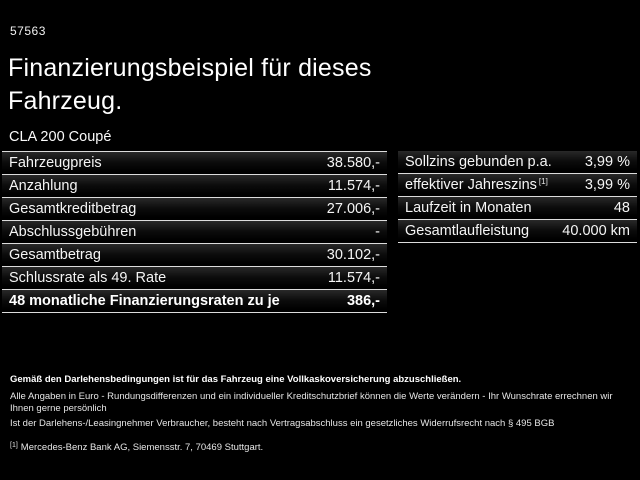  I want to click on table-row: Gesamtkreditbetrag 27.006,-, so click(194, 209).